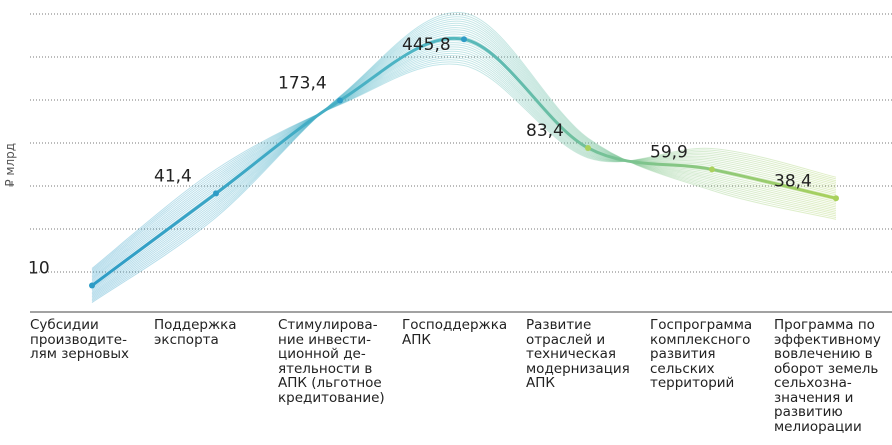 This screenshot has height=445, width=892. Describe the element at coordinates (302, 84) in the screenshot. I see `value-label: 173,4` at that location.